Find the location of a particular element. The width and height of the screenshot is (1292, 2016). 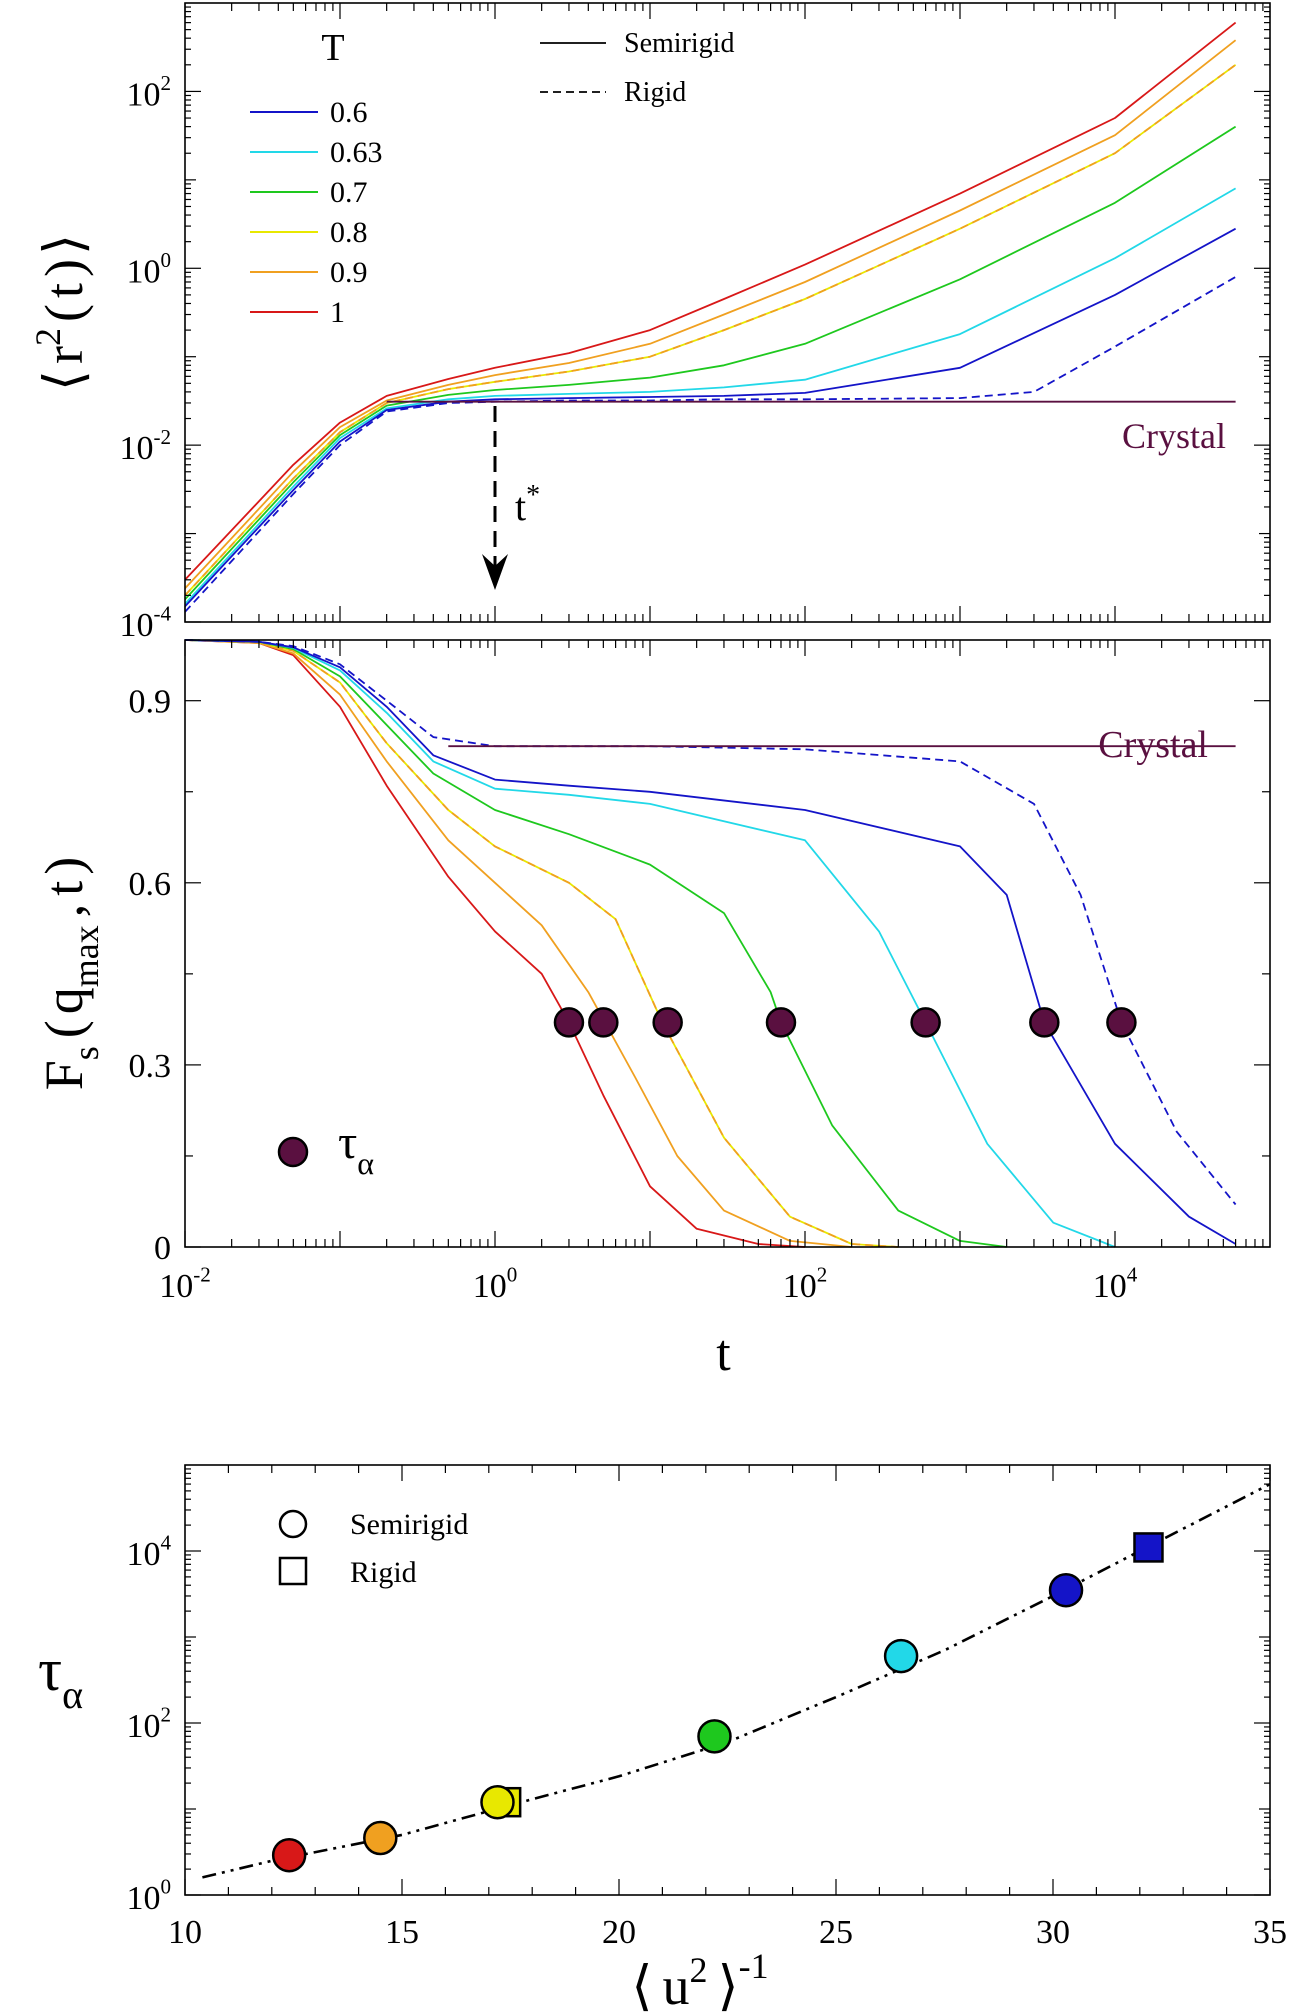

fs-legend-tau-label: τα is located at coordinates (356, 1148).